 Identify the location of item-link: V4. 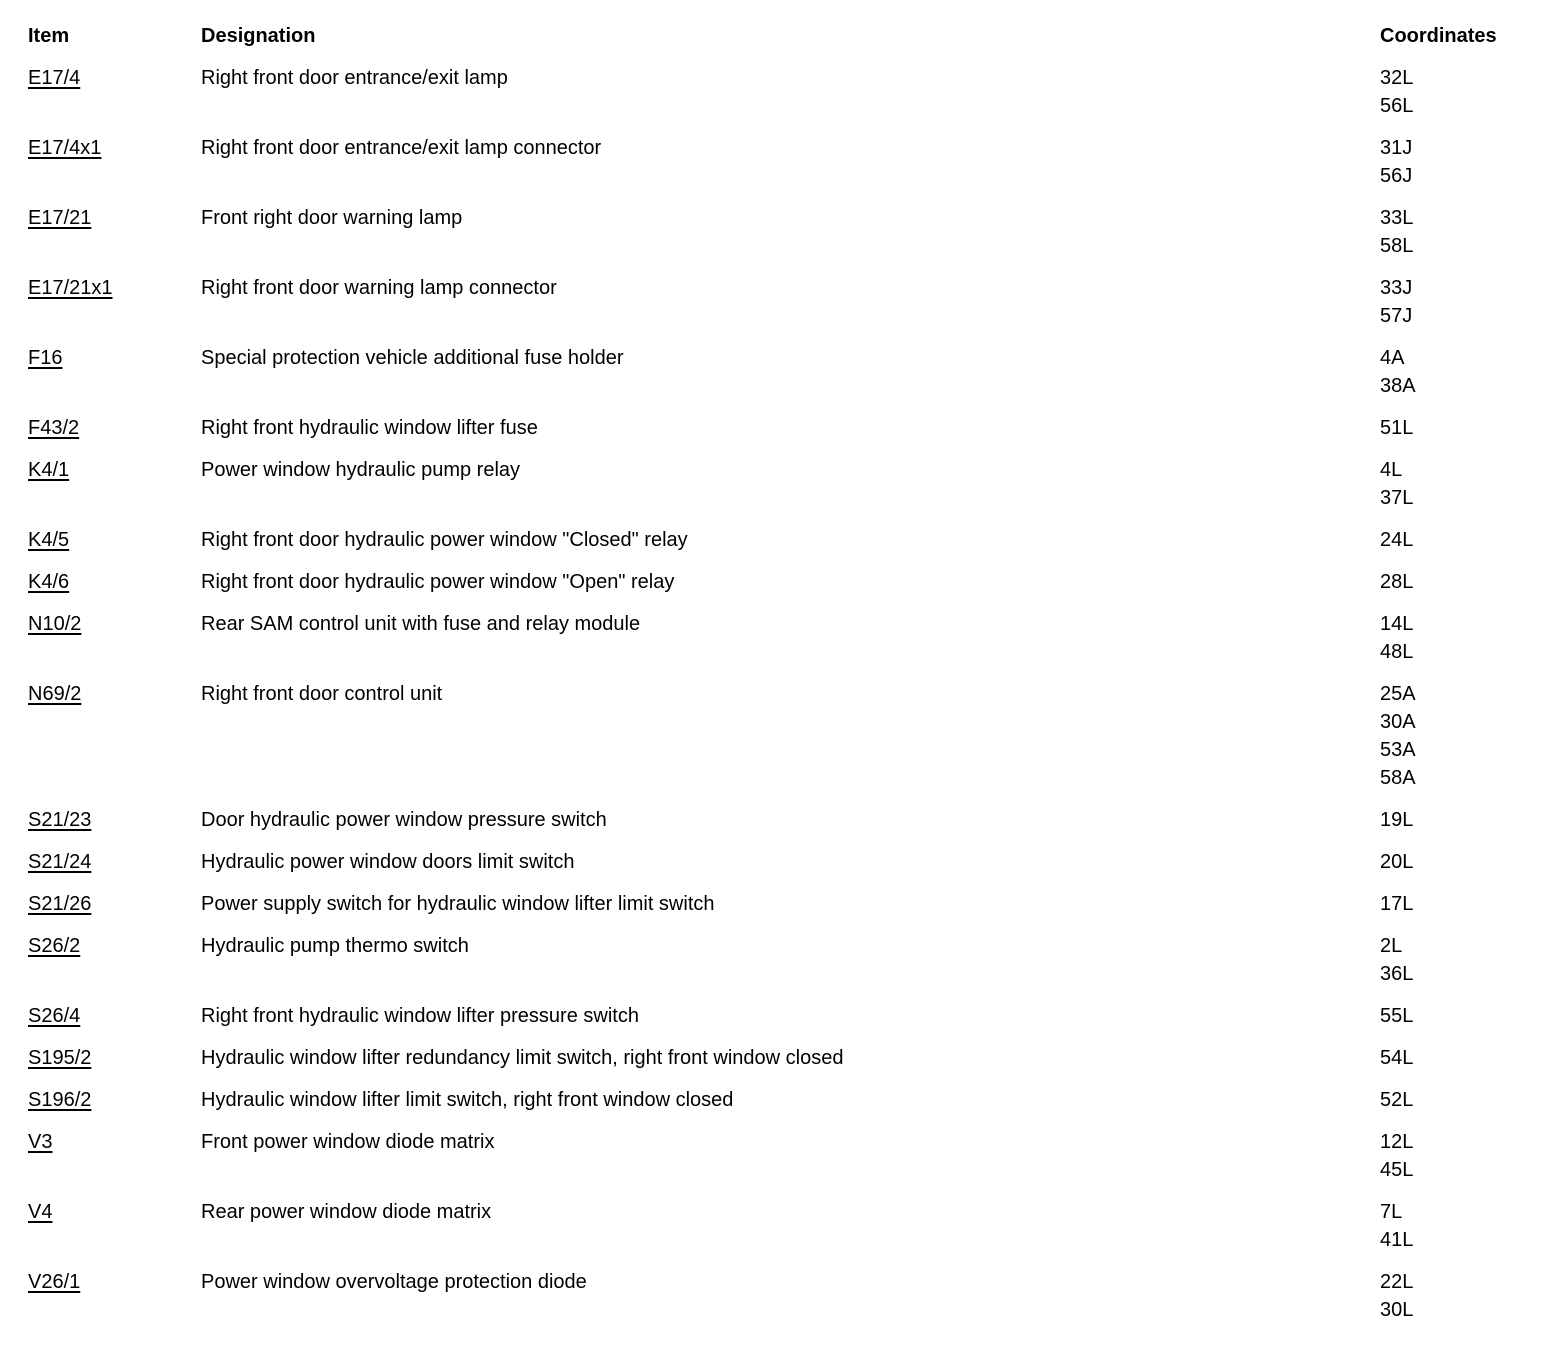
(40, 1212).